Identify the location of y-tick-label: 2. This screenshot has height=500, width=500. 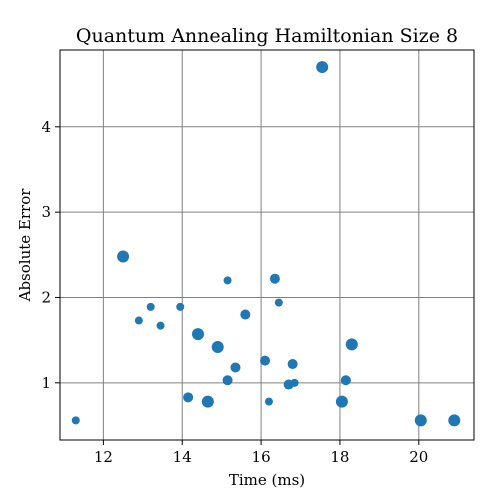
(46, 297).